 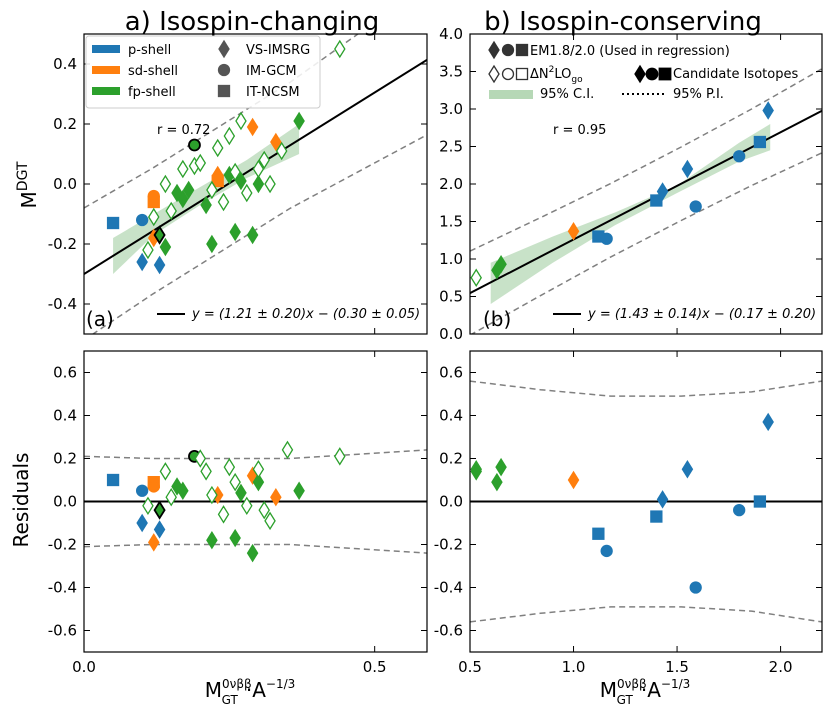 I want to click on legend-label-1: sd-shell, so click(x=153, y=71).